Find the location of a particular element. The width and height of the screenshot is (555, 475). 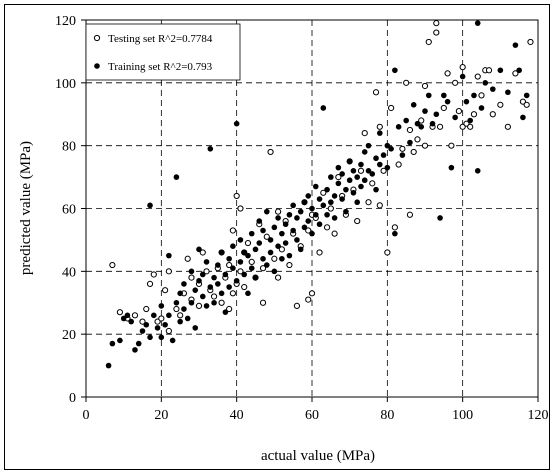

y-tick-label: 120 is located at coordinates (65, 21).